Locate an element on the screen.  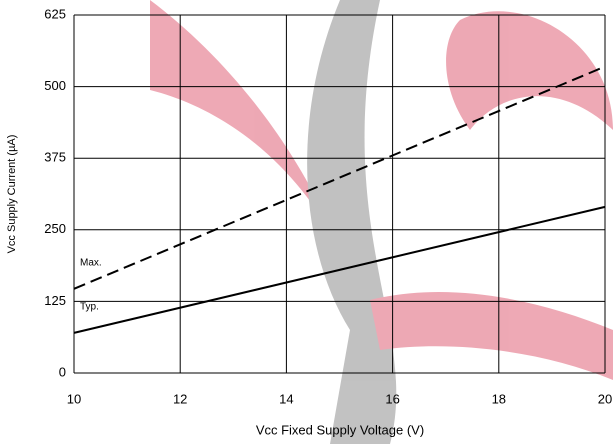
x-tick-label: 20 is located at coordinates (605, 398).